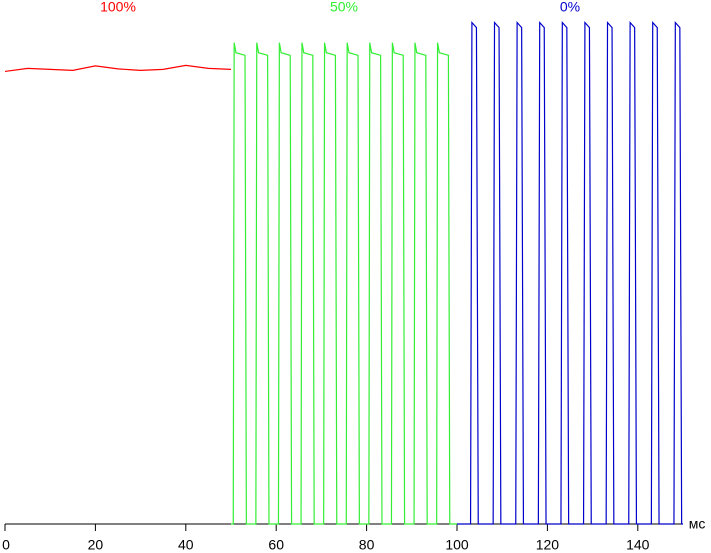 This screenshot has height=553, width=711. What do you see at coordinates (367, 545) in the screenshot?
I see `x-tick-label: 80` at bounding box center [367, 545].